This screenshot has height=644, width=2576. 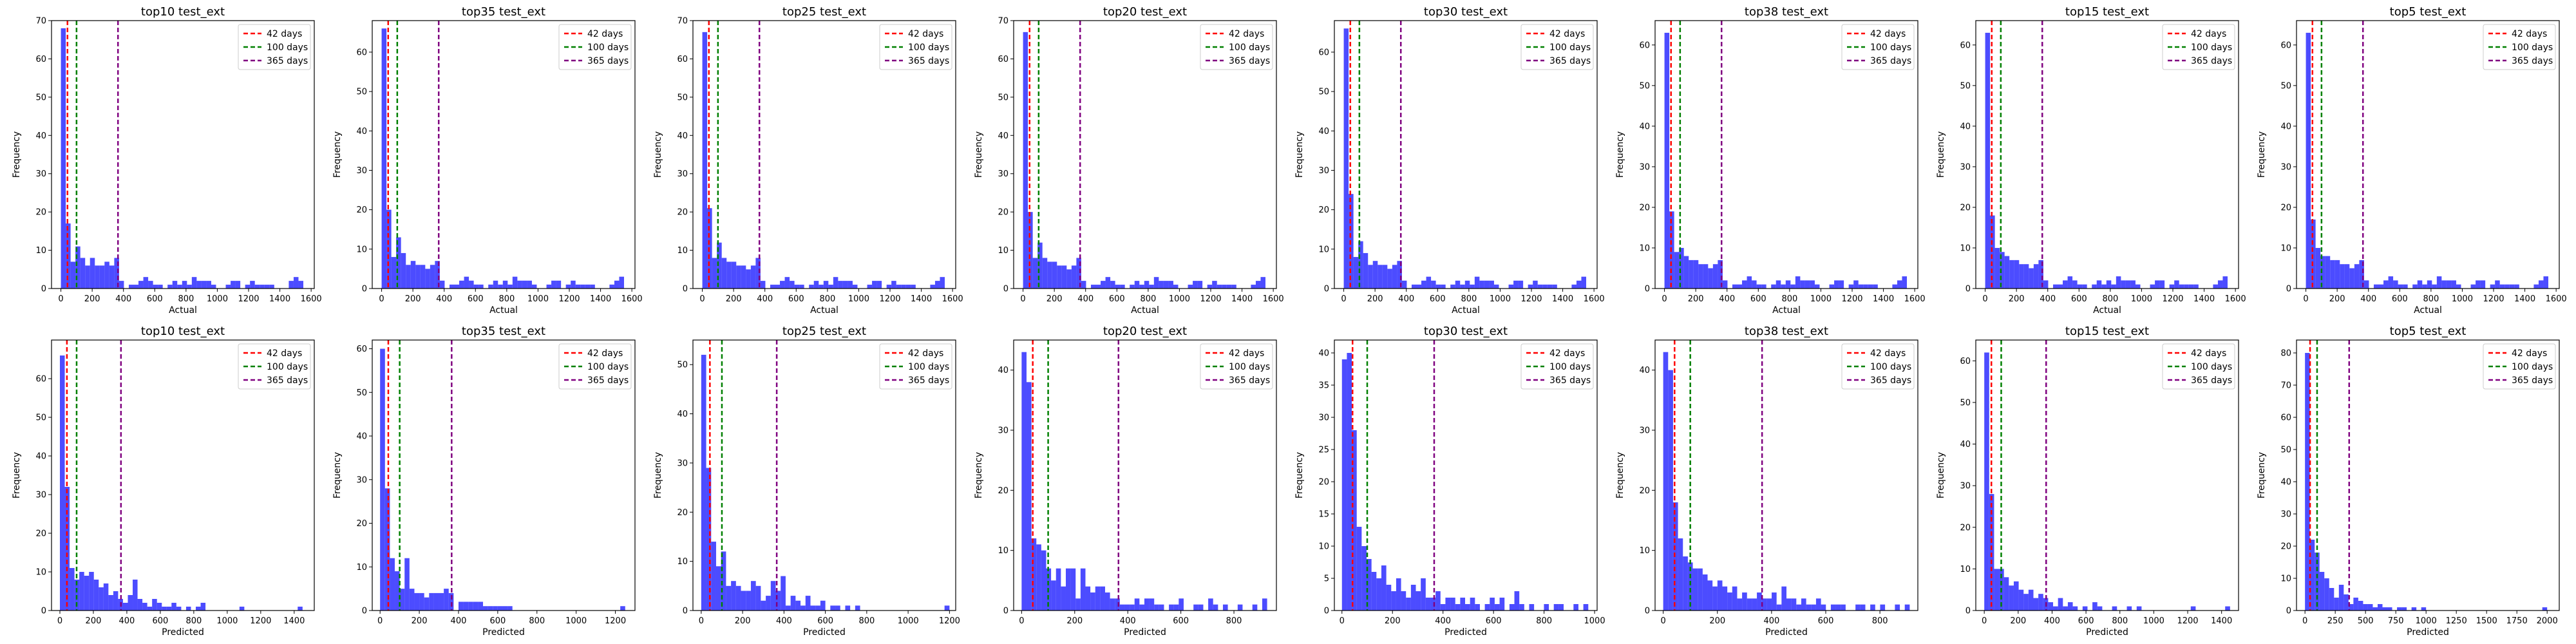 What do you see at coordinates (362, 393) in the screenshot?
I see `y-tick-label: 50` at bounding box center [362, 393].